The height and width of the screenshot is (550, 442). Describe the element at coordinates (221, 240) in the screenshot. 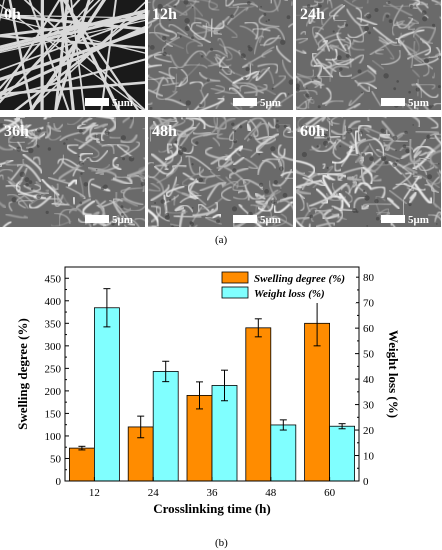

I see `panel-label-a: (a)` at that location.